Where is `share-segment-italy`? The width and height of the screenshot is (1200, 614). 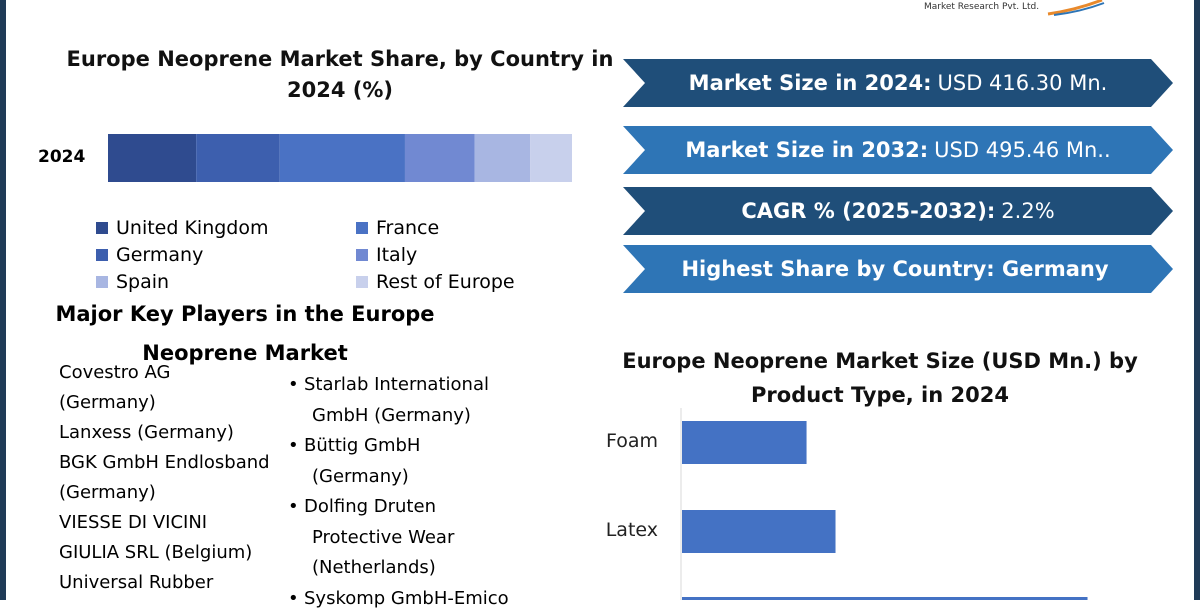 share-segment-italy is located at coordinates (440, 158).